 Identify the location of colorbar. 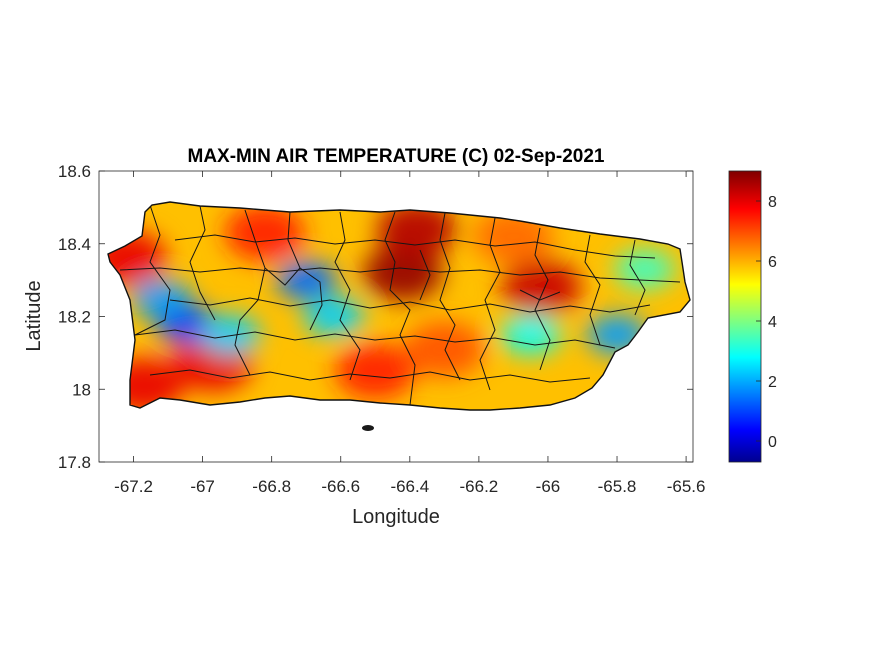
(745, 316).